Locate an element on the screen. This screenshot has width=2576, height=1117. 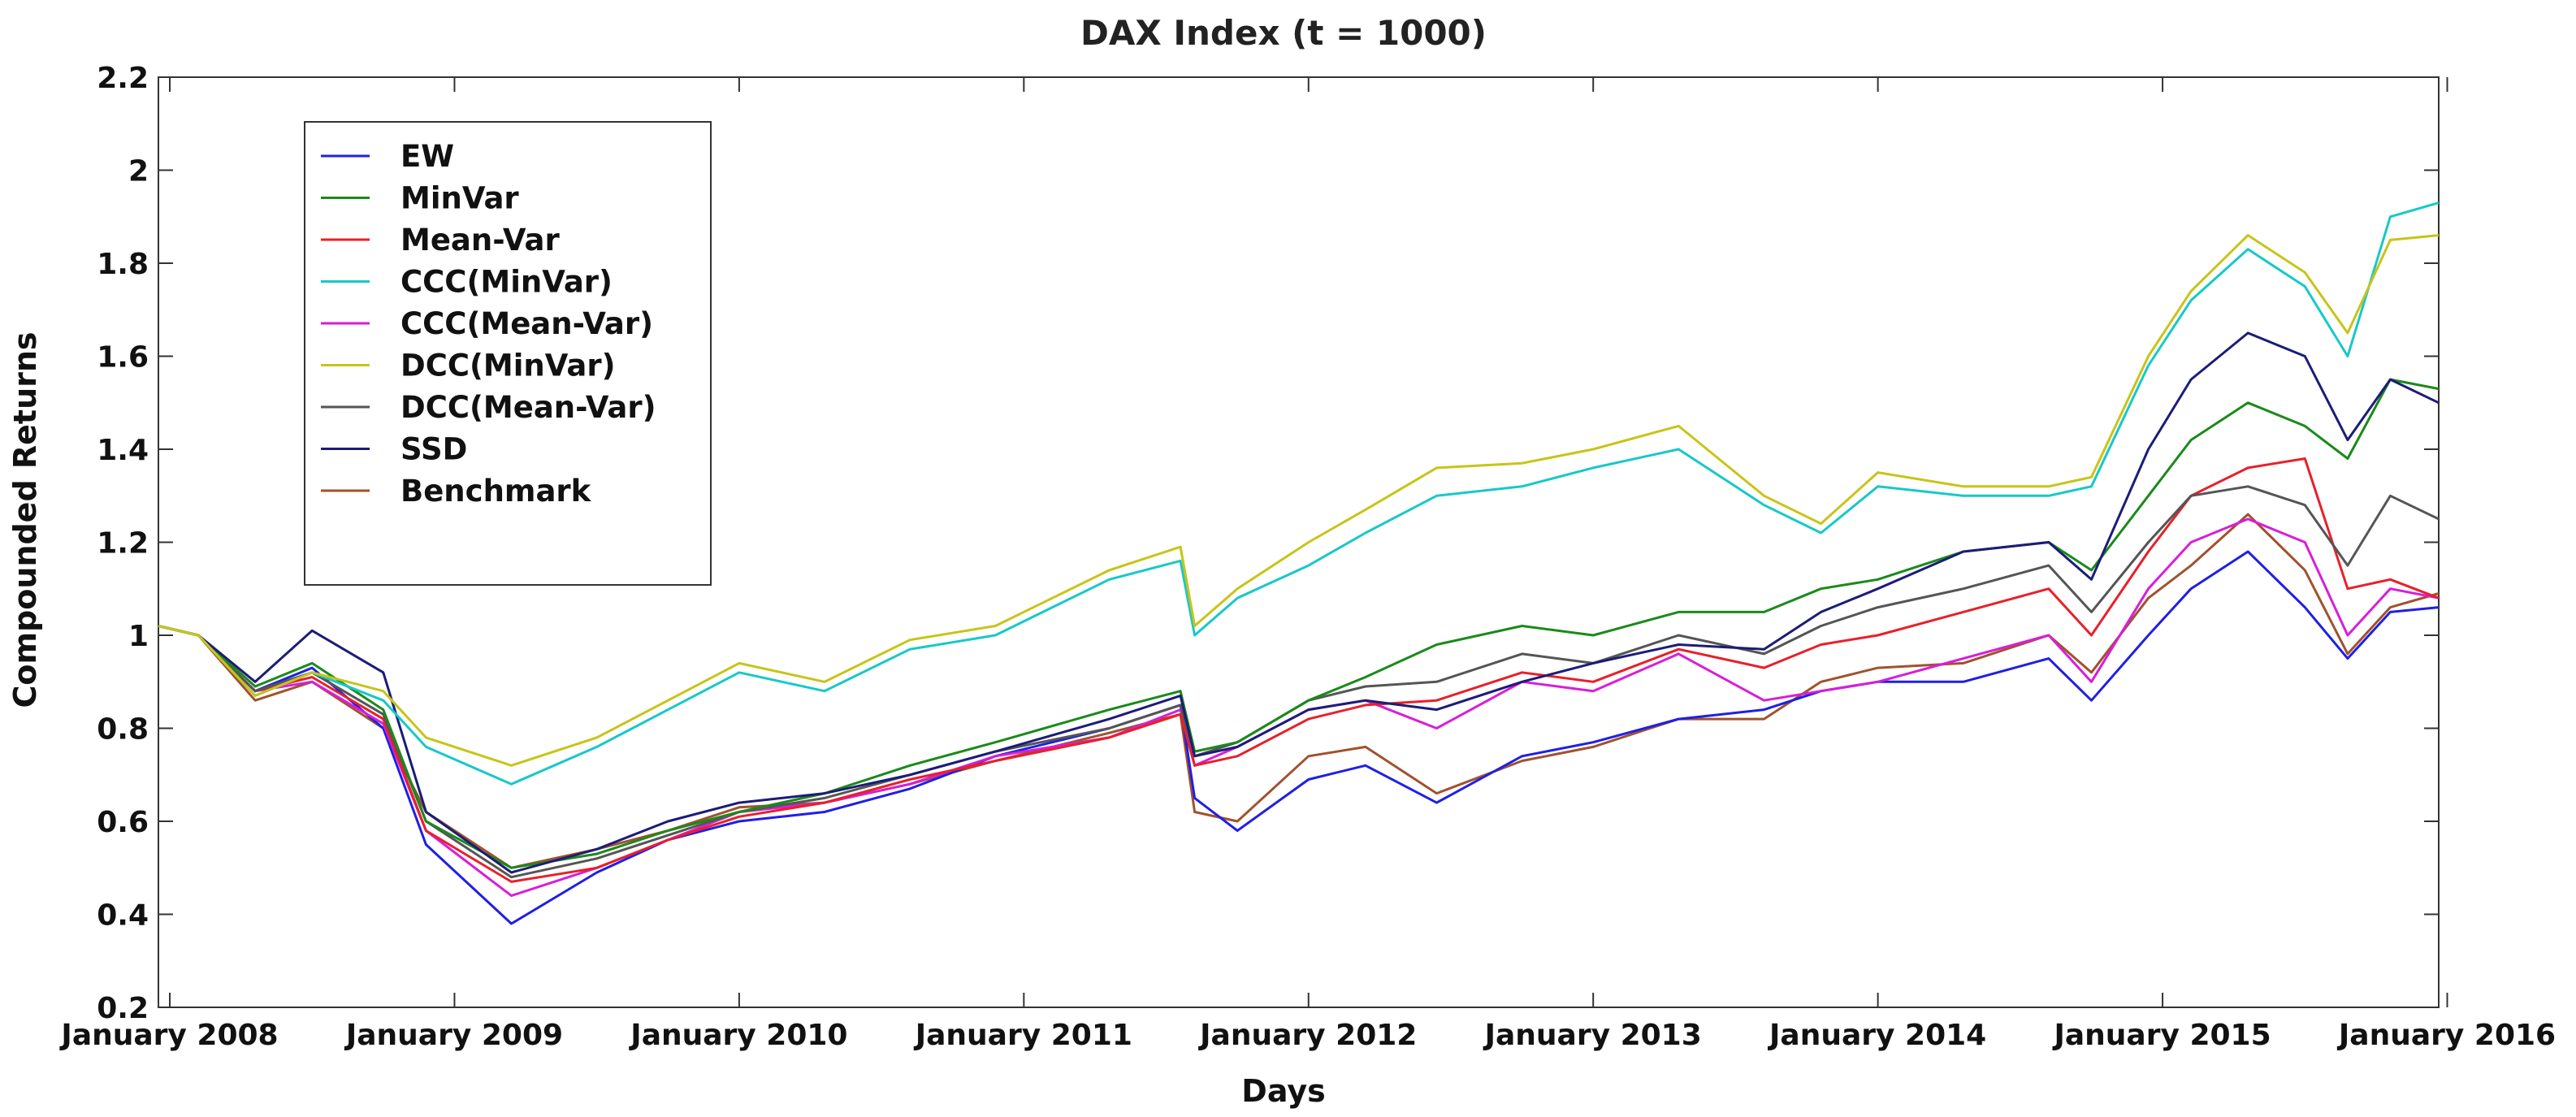
legend-label: MinVar is located at coordinates (460, 199).